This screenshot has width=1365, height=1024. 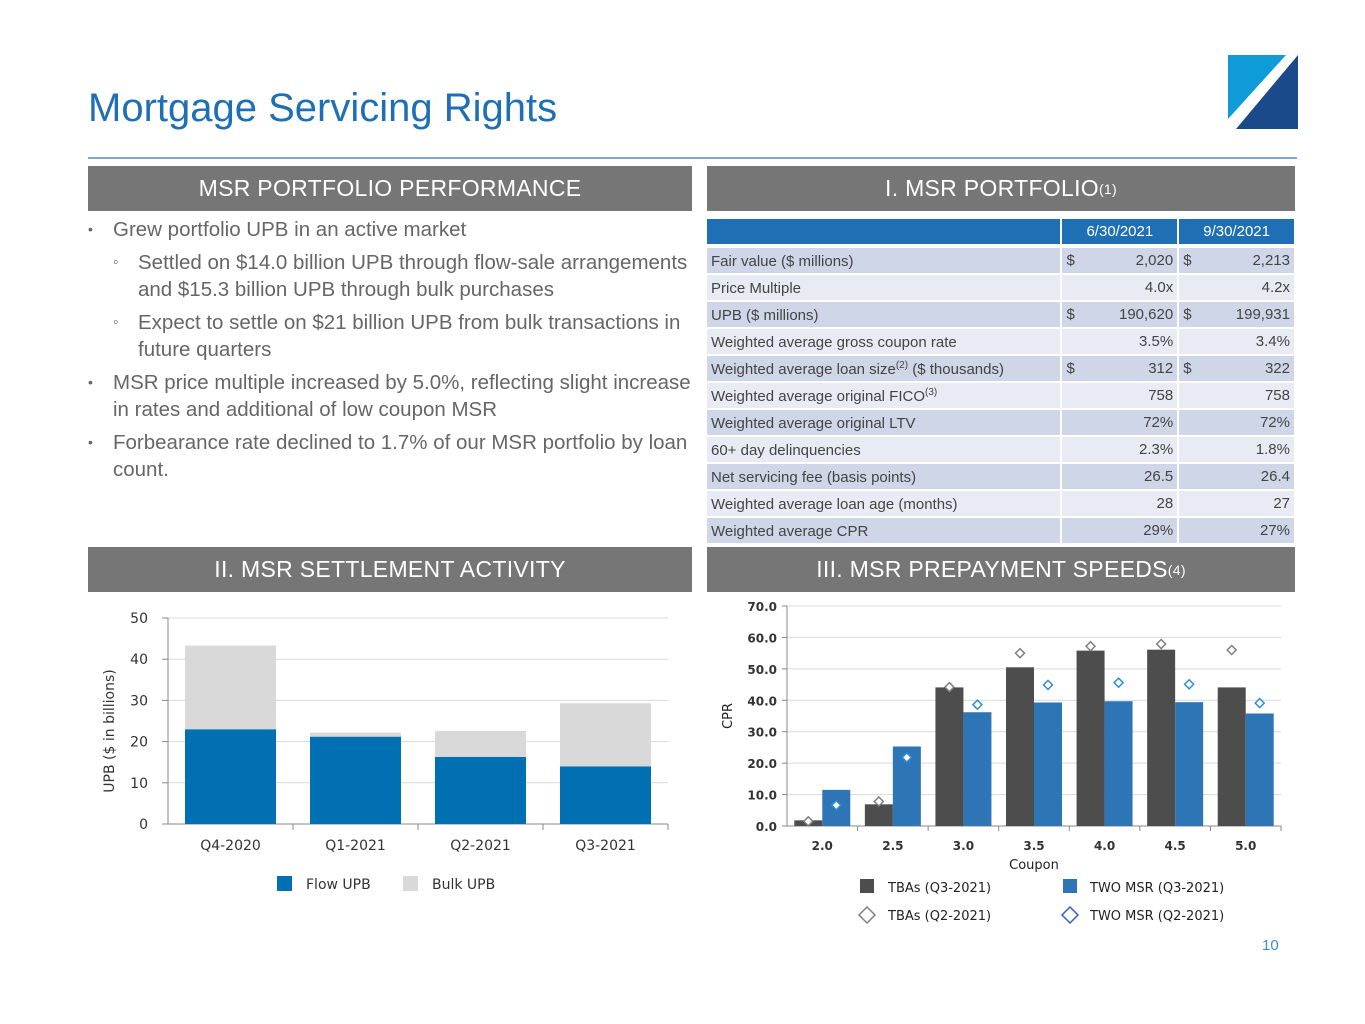 What do you see at coordinates (1001, 569) in the screenshot?
I see `prepayment-heading: III. MSR PREPAYMENT SPEEDS (4)` at bounding box center [1001, 569].